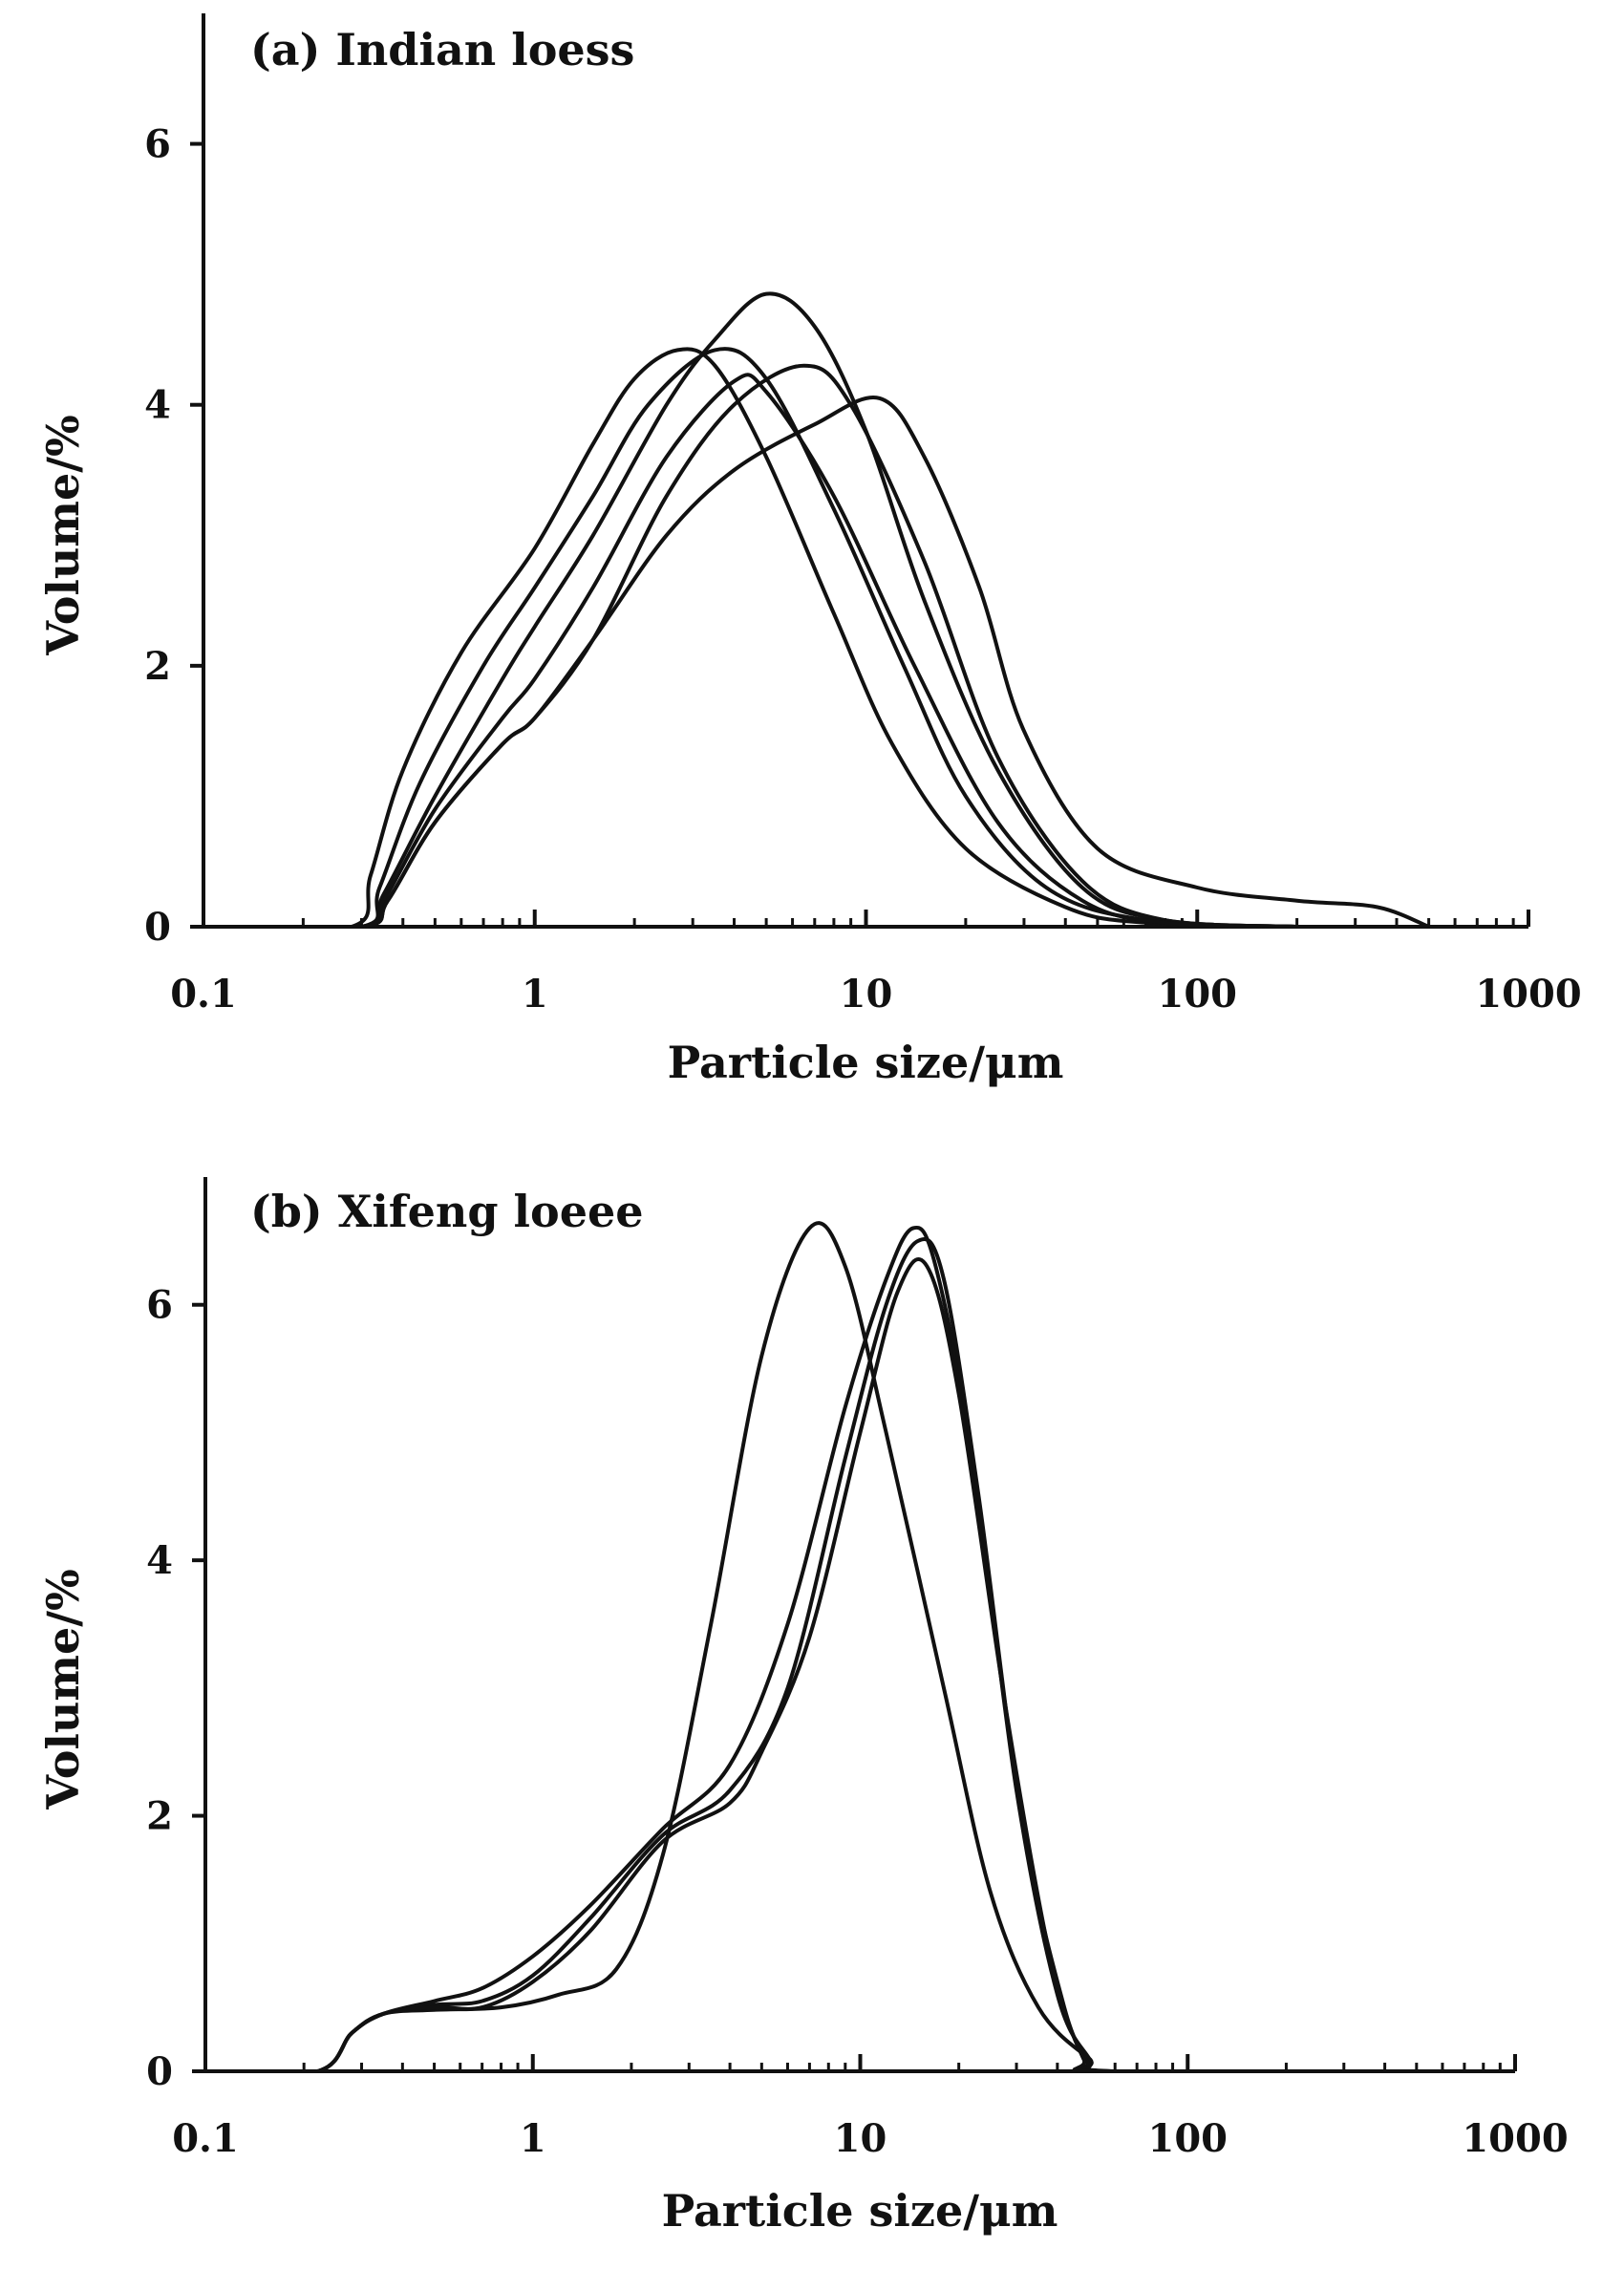 The width and height of the screenshot is (1624, 2270). Describe the element at coordinates (867, 994) in the screenshot. I see `panel-a-x-tick-label: 10` at that location.